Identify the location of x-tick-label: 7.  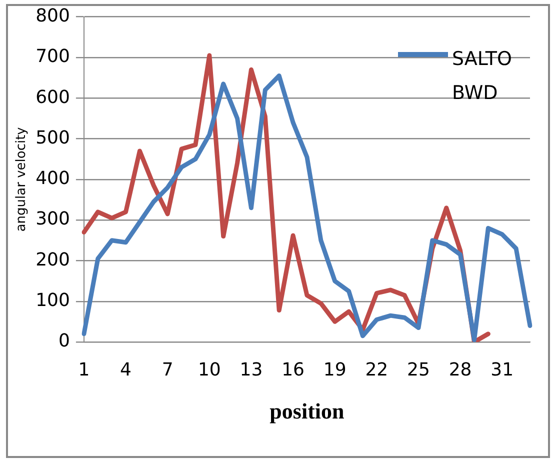
(168, 369).